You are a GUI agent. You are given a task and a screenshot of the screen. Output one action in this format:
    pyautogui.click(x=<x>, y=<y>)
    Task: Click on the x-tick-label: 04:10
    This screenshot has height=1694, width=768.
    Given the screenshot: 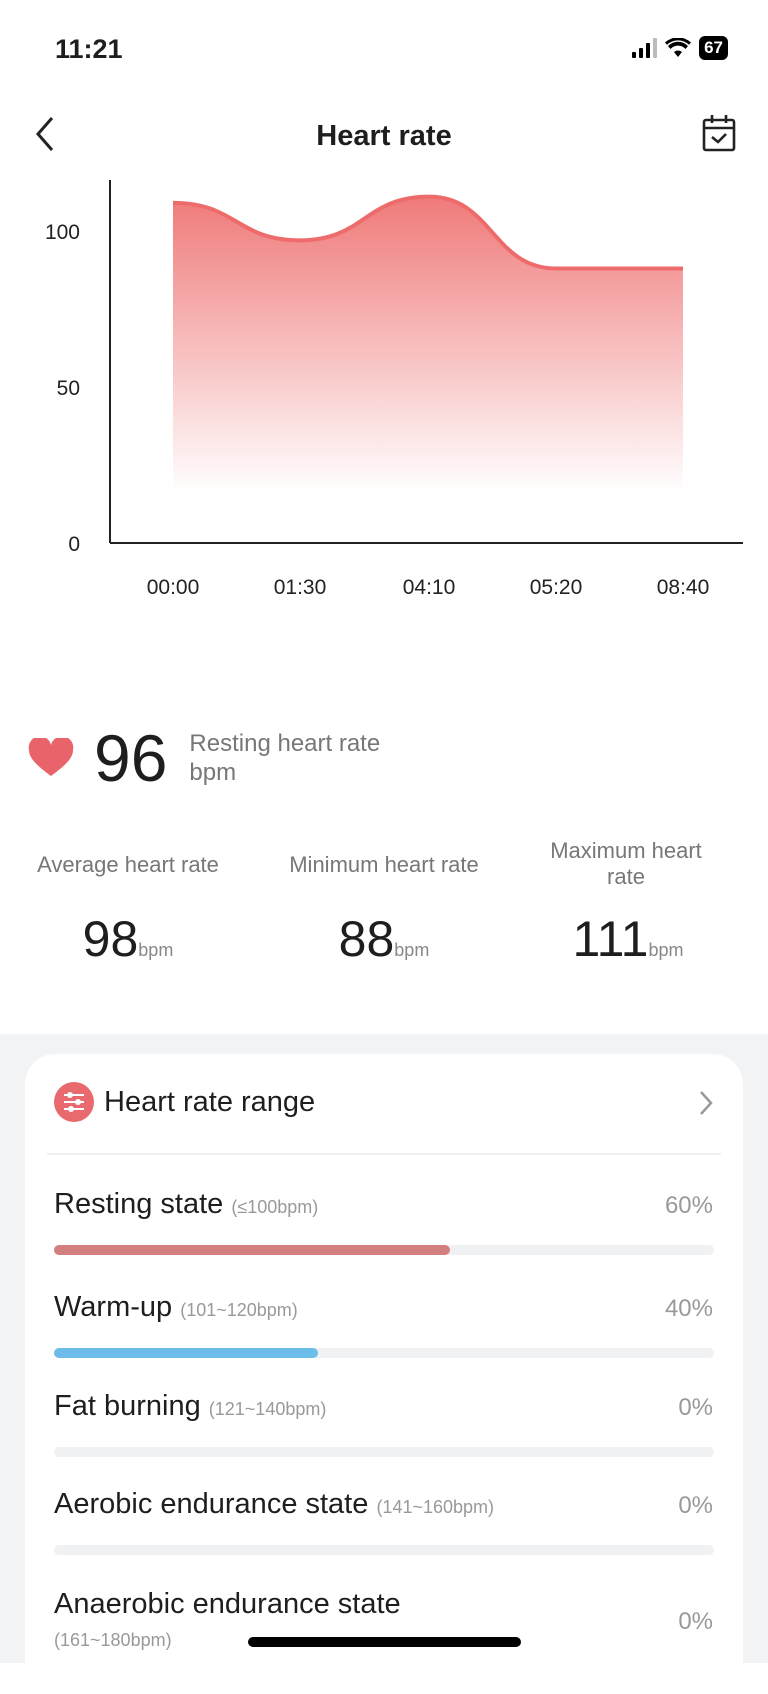 What is the action you would take?
    pyautogui.click(x=429, y=587)
    